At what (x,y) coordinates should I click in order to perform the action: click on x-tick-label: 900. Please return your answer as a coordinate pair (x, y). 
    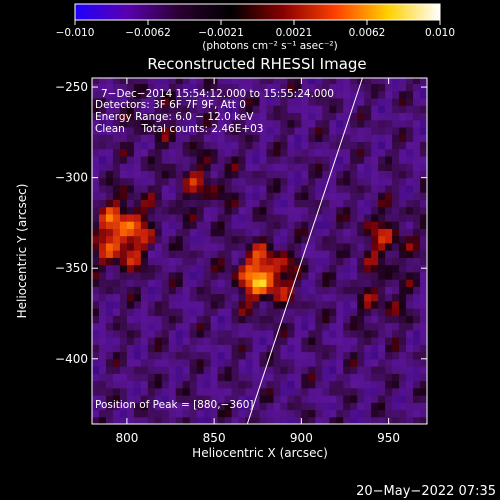
    Looking at the image, I should click on (301, 438).